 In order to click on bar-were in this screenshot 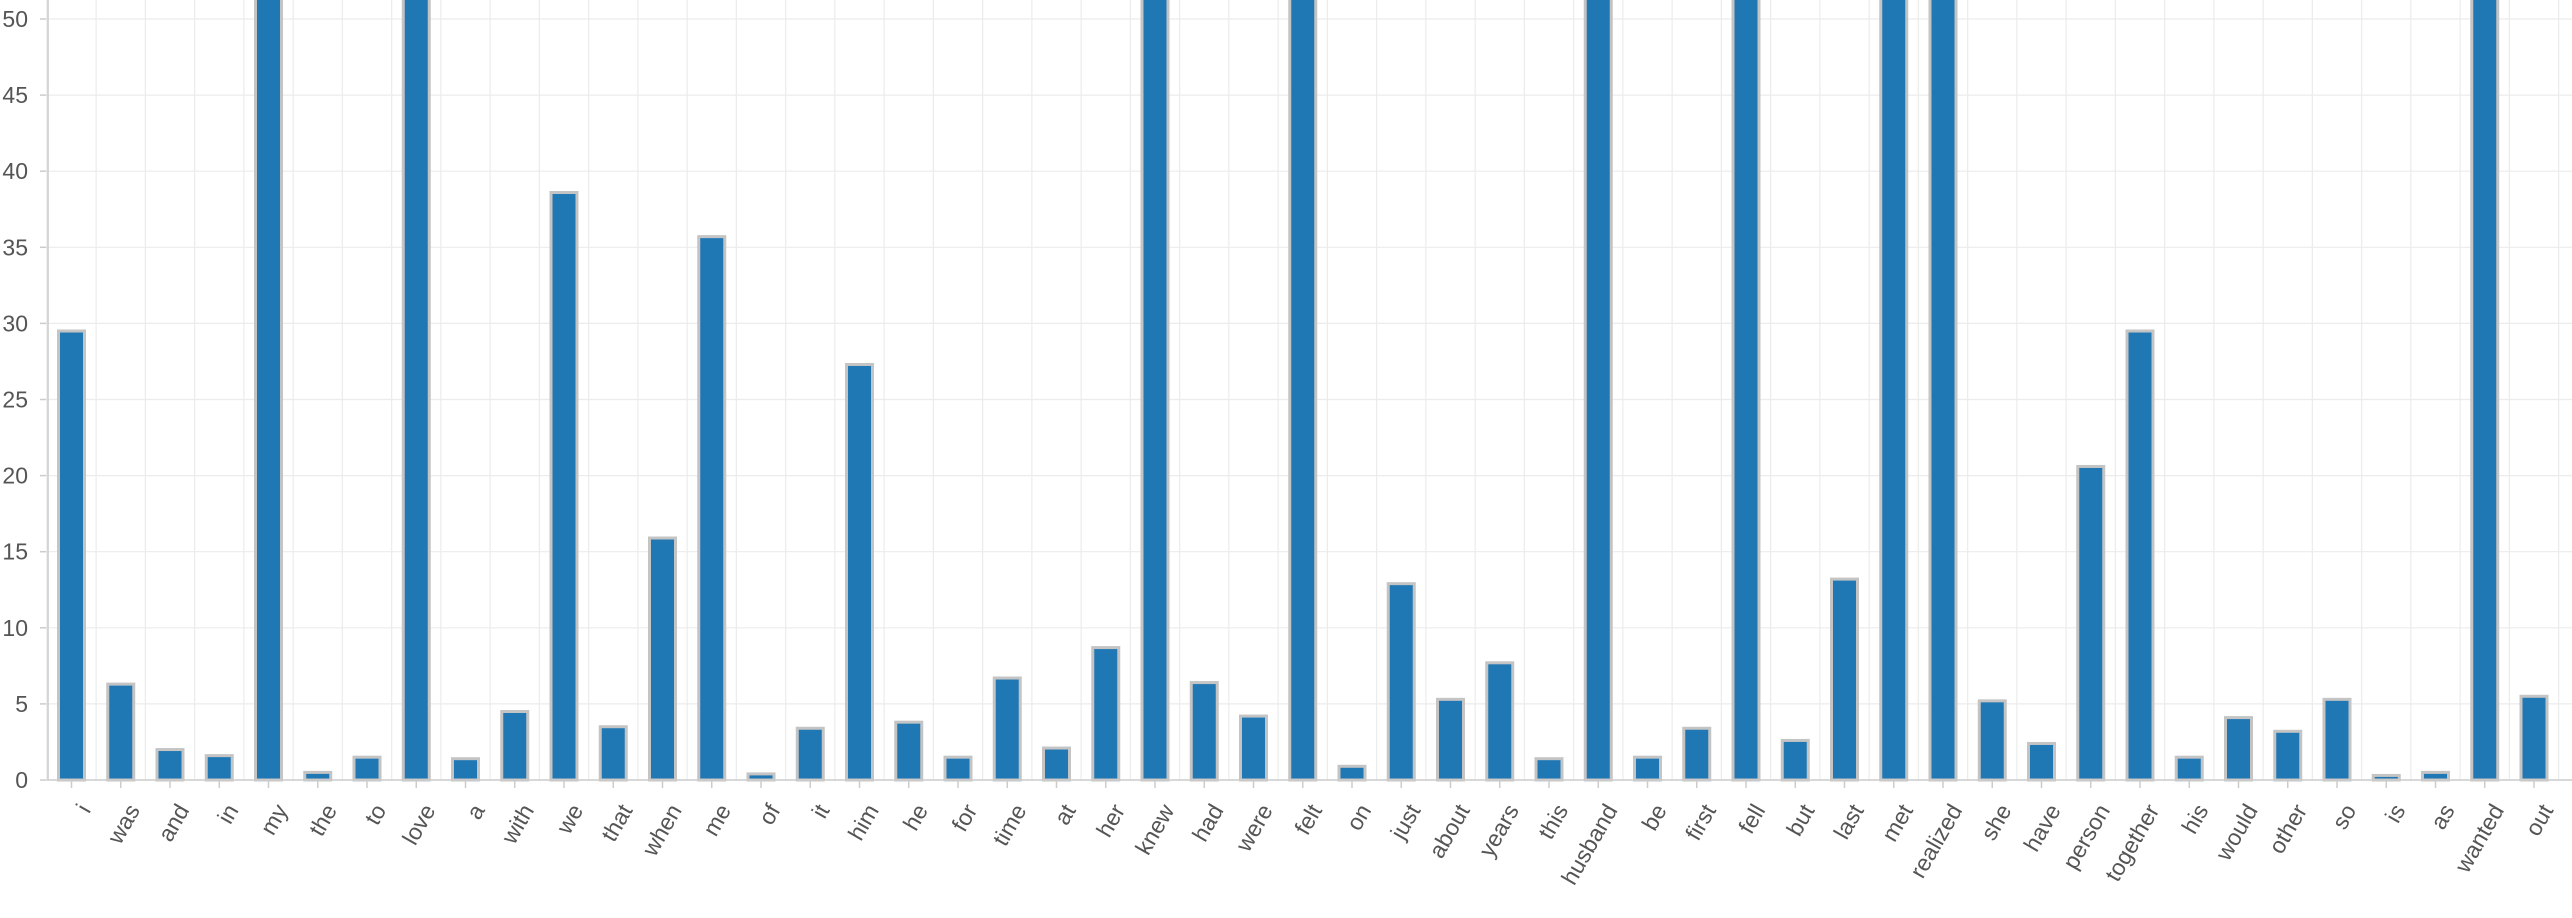, I will do `click(1253, 748)`.